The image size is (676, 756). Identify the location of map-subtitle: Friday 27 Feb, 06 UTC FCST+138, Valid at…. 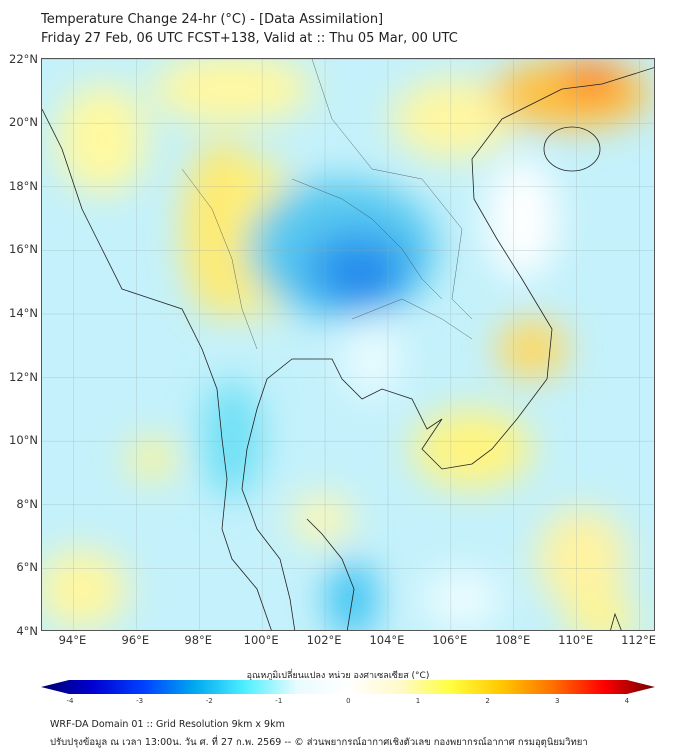
(249, 38).